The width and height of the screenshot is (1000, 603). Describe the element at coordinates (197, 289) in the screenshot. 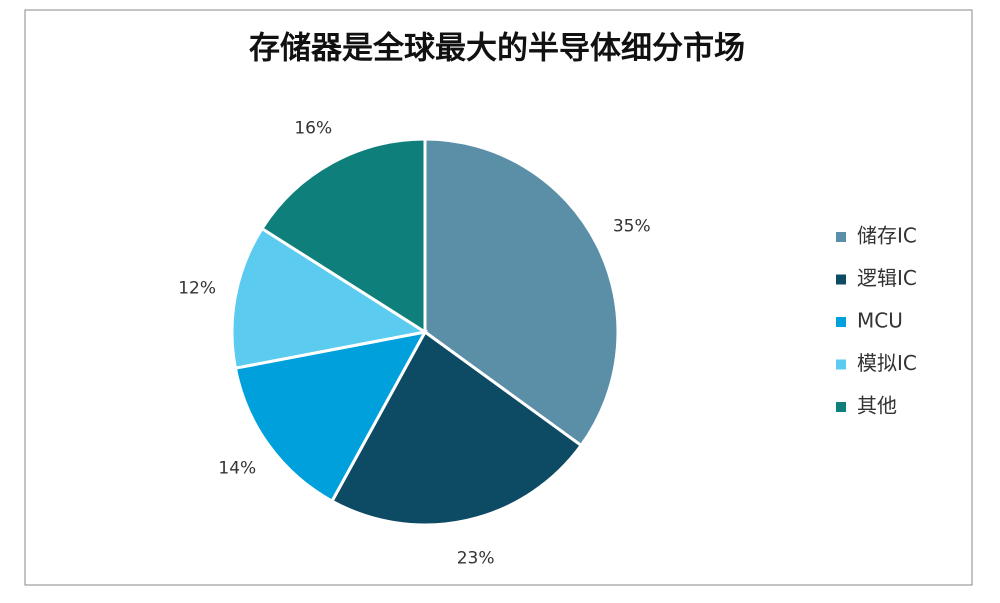

I see `data-label: 12%` at that location.